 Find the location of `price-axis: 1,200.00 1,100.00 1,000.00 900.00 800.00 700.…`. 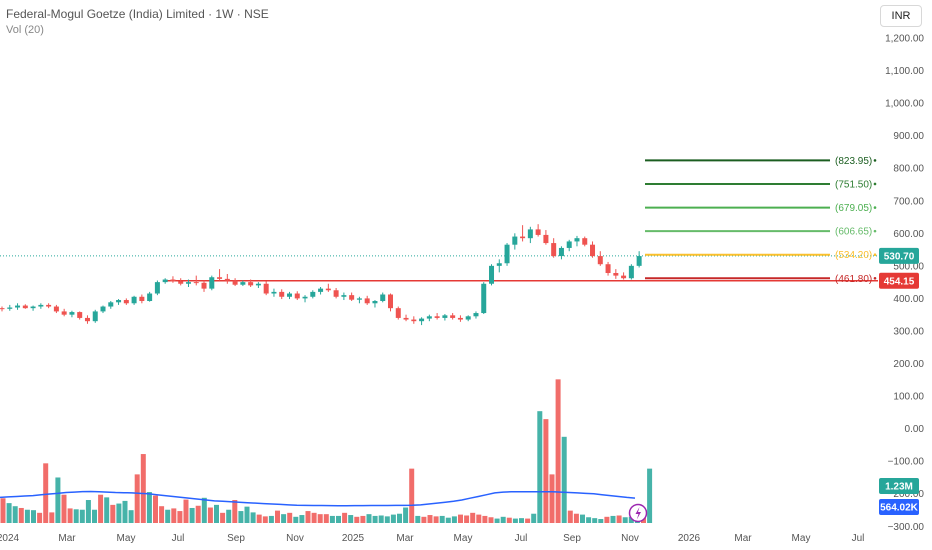

price-axis: 1,200.00 1,100.00 1,000.00 900.00 800.00 700.… is located at coordinates (904, 283).